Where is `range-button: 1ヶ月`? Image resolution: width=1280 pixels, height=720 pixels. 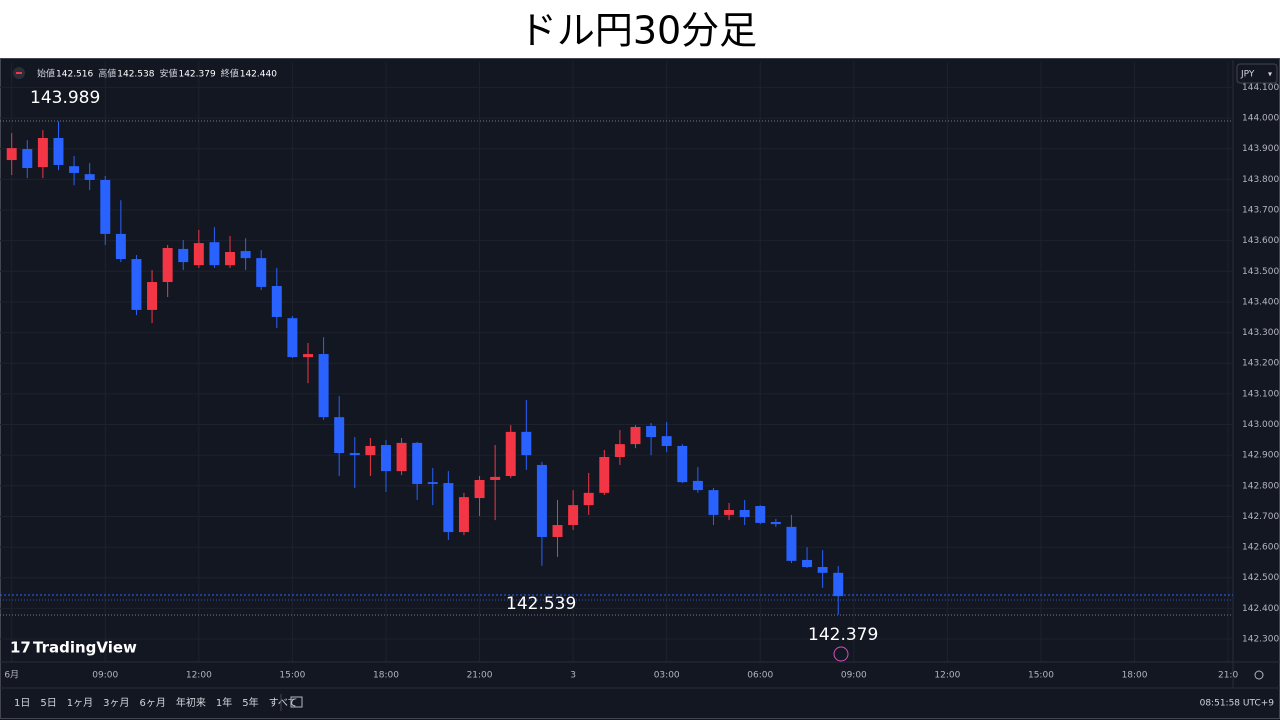
range-button: 1ヶ月 is located at coordinates (80, 703).